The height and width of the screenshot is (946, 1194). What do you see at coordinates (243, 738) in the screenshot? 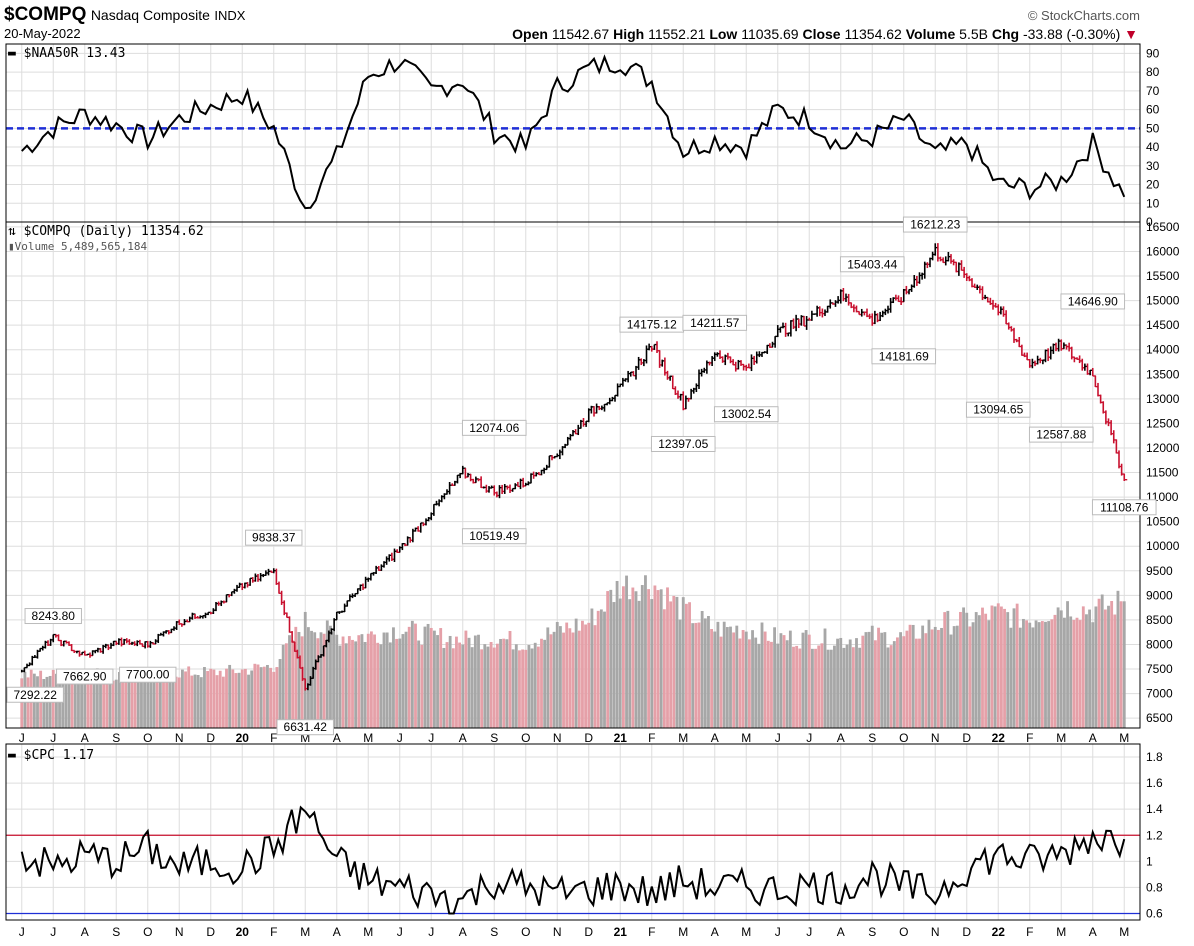
I see `x-tick-label: 20` at bounding box center [243, 738].